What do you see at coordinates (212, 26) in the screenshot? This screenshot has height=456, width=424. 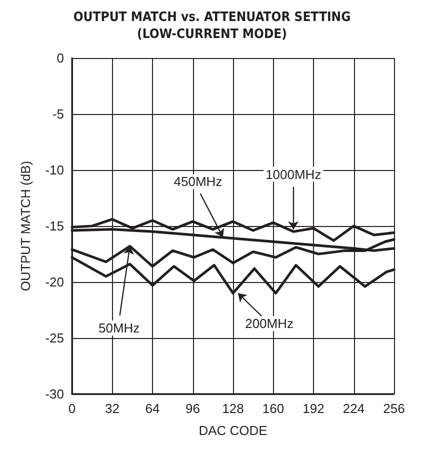 I see `chart-title: OUTPUT MATCH vs. ATTENUATOR SETTING (LOW-CURRENT MODE)` at bounding box center [212, 26].